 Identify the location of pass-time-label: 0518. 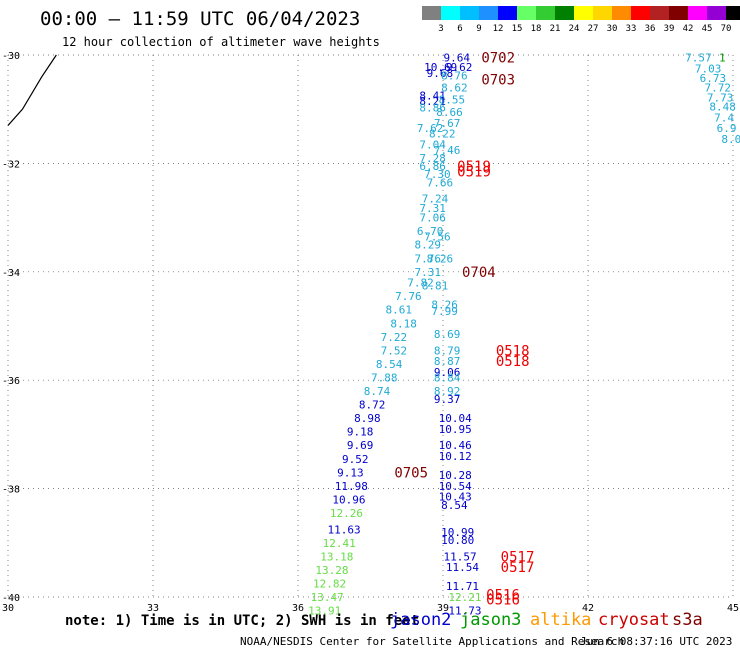
(513, 351).